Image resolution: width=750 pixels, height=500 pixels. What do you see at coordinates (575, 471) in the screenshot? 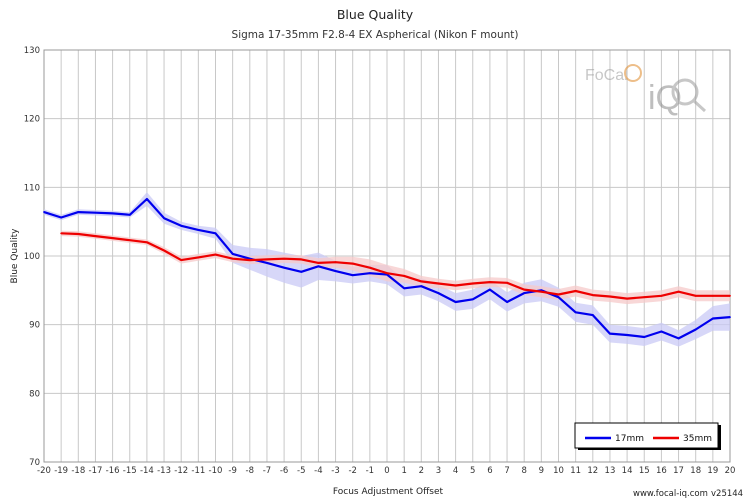
I see `x-tick-label: 11` at bounding box center [575, 471].